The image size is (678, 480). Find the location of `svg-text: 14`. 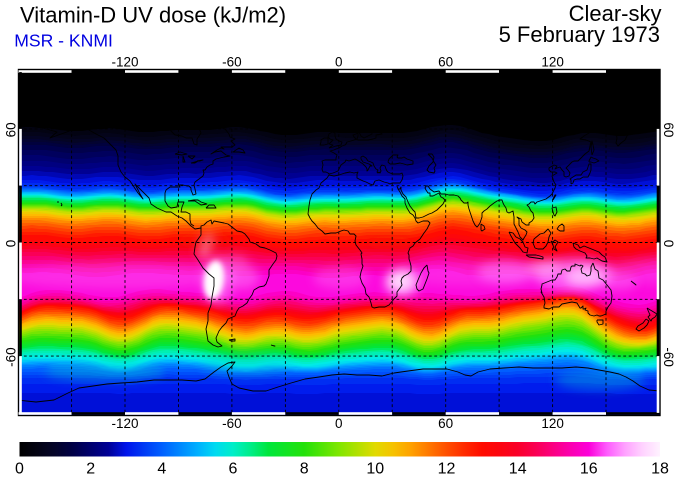

svg-text: 14 is located at coordinates (518, 469).